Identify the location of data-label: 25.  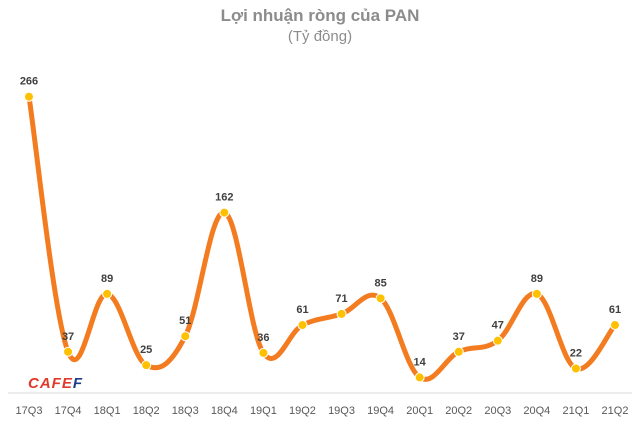
(146, 350).